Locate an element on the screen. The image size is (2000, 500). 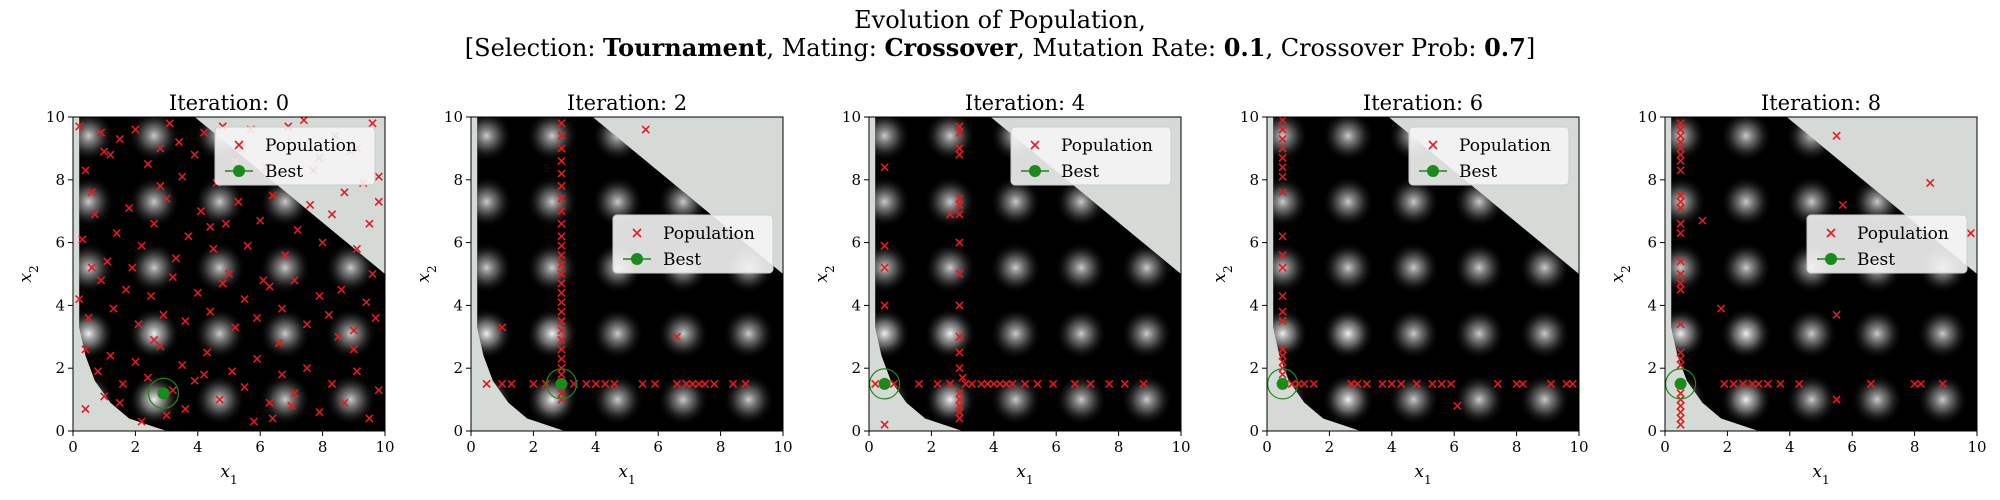
x-axis-label-subscript: 1 is located at coordinates (632, 480).